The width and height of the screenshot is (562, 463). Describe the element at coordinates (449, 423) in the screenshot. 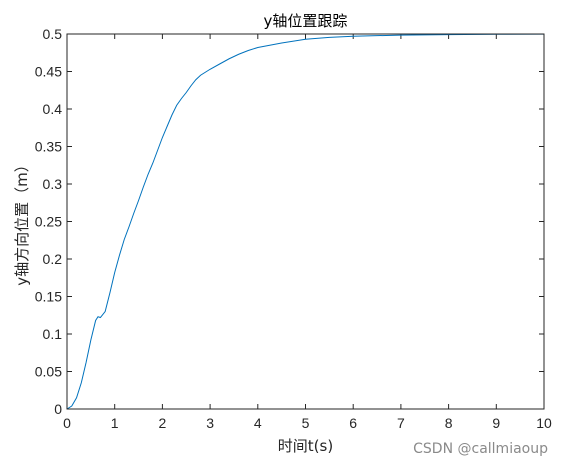

I see `x-tick-label: 8` at that location.